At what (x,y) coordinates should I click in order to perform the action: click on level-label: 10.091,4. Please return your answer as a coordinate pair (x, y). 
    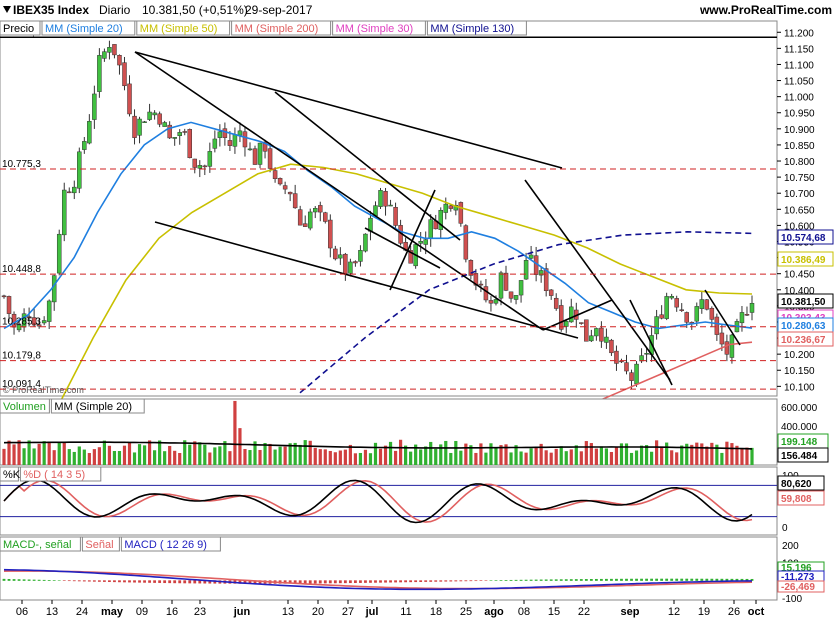
    Looking at the image, I should click on (21, 384).